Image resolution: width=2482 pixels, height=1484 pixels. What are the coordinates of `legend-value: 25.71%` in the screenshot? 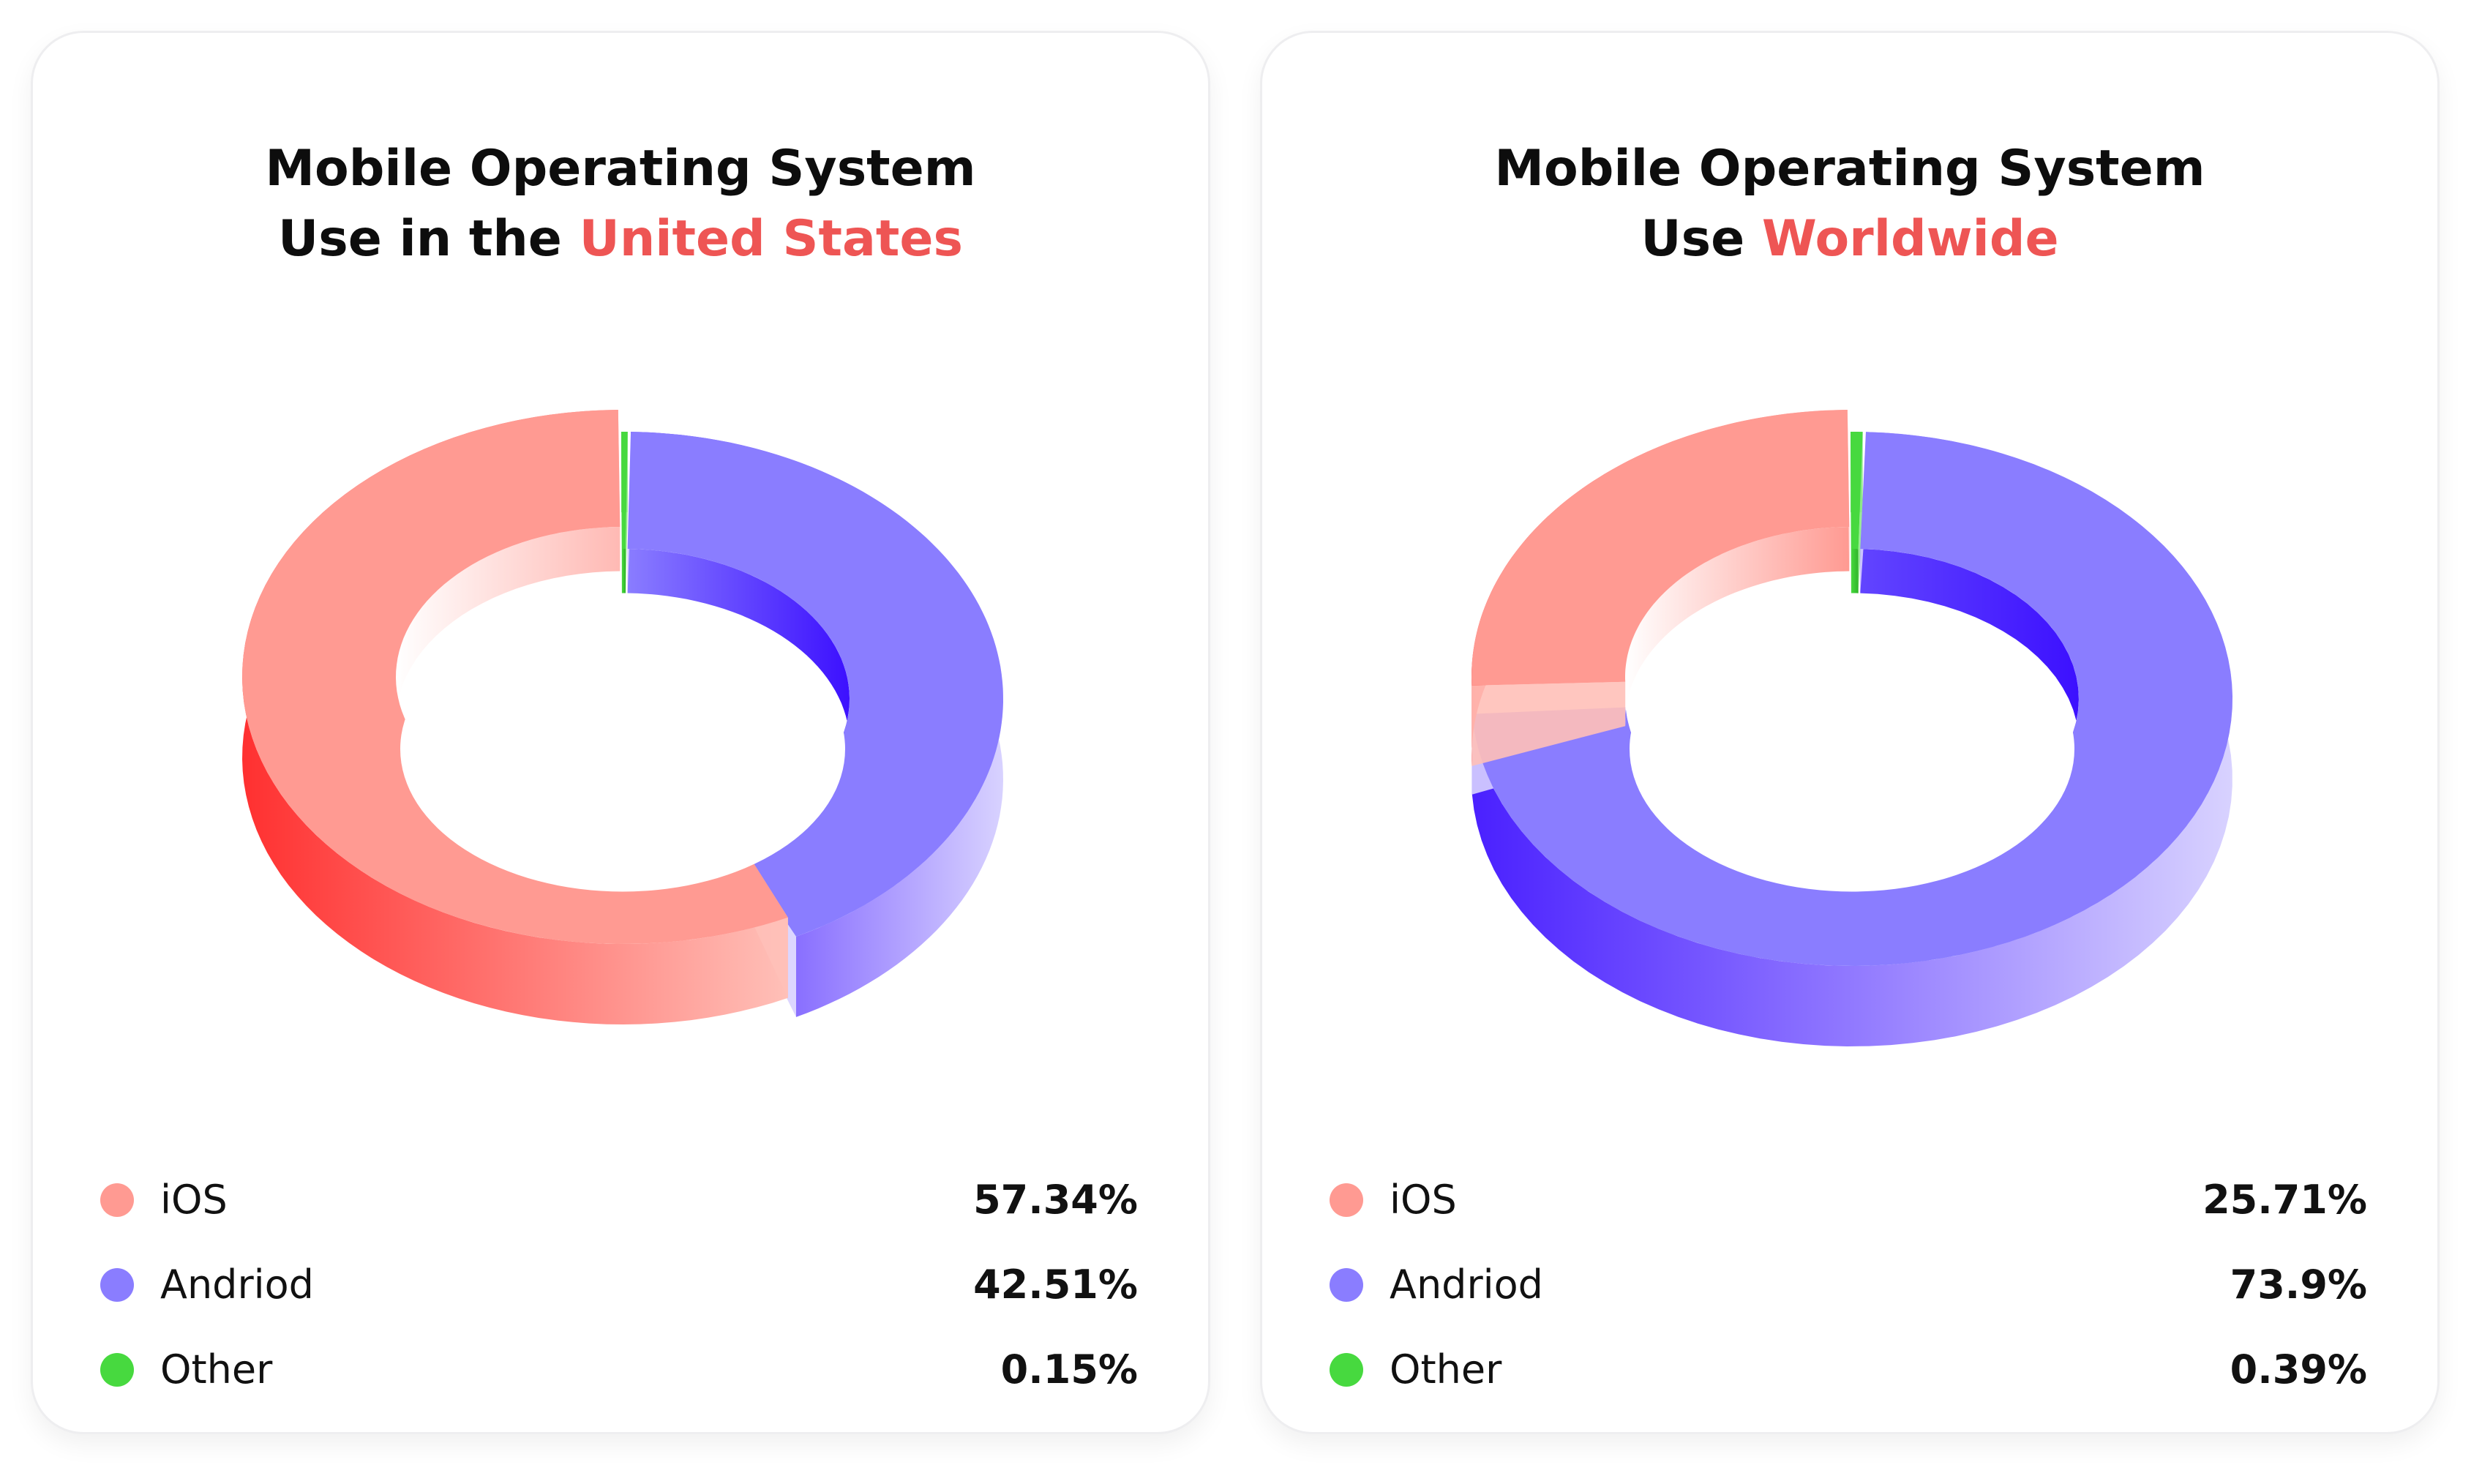 It's located at (2284, 1200).